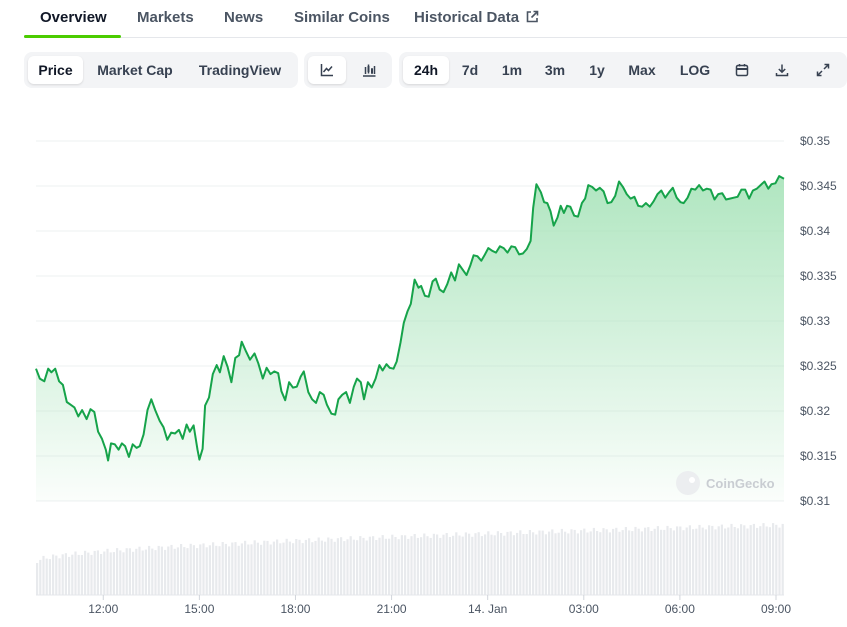 The width and height of the screenshot is (847, 627). I want to click on log-scale-button: LOG, so click(695, 70).